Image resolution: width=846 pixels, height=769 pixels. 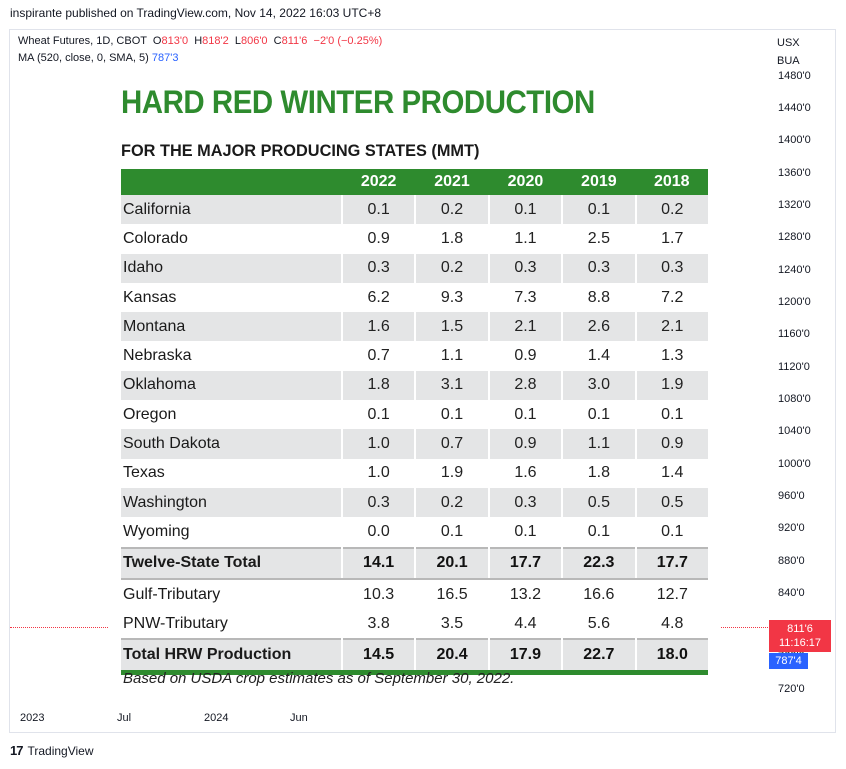 What do you see at coordinates (451, 385) in the screenshot?
I see `production-value: 3.1` at bounding box center [451, 385].